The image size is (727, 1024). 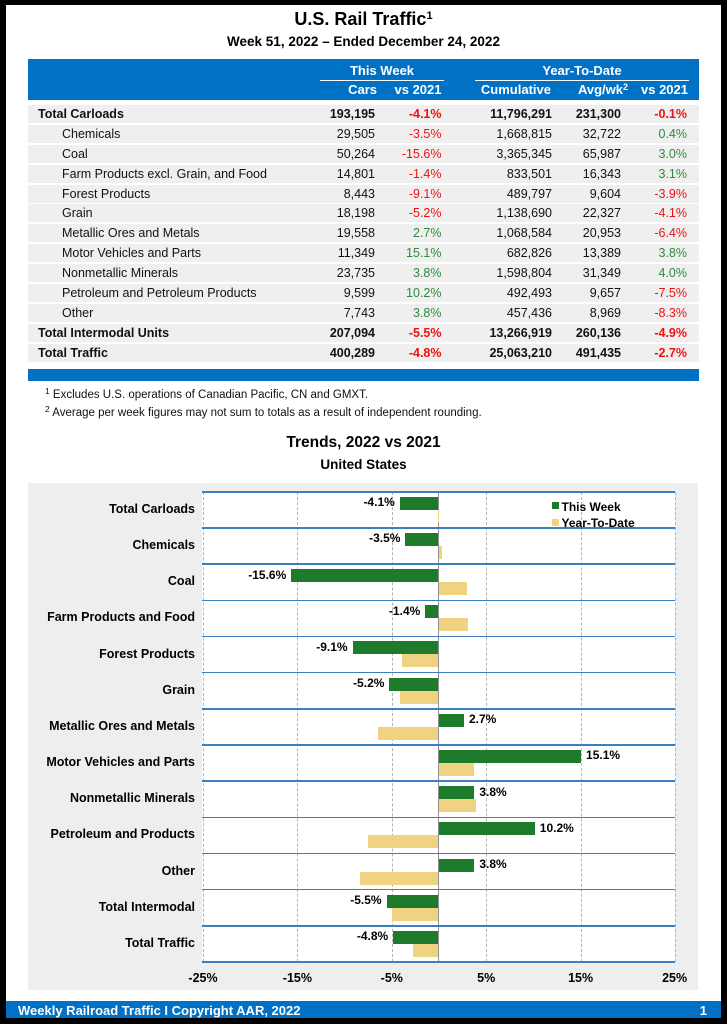 I want to click on row-value: 15.1%, so click(x=424, y=253).